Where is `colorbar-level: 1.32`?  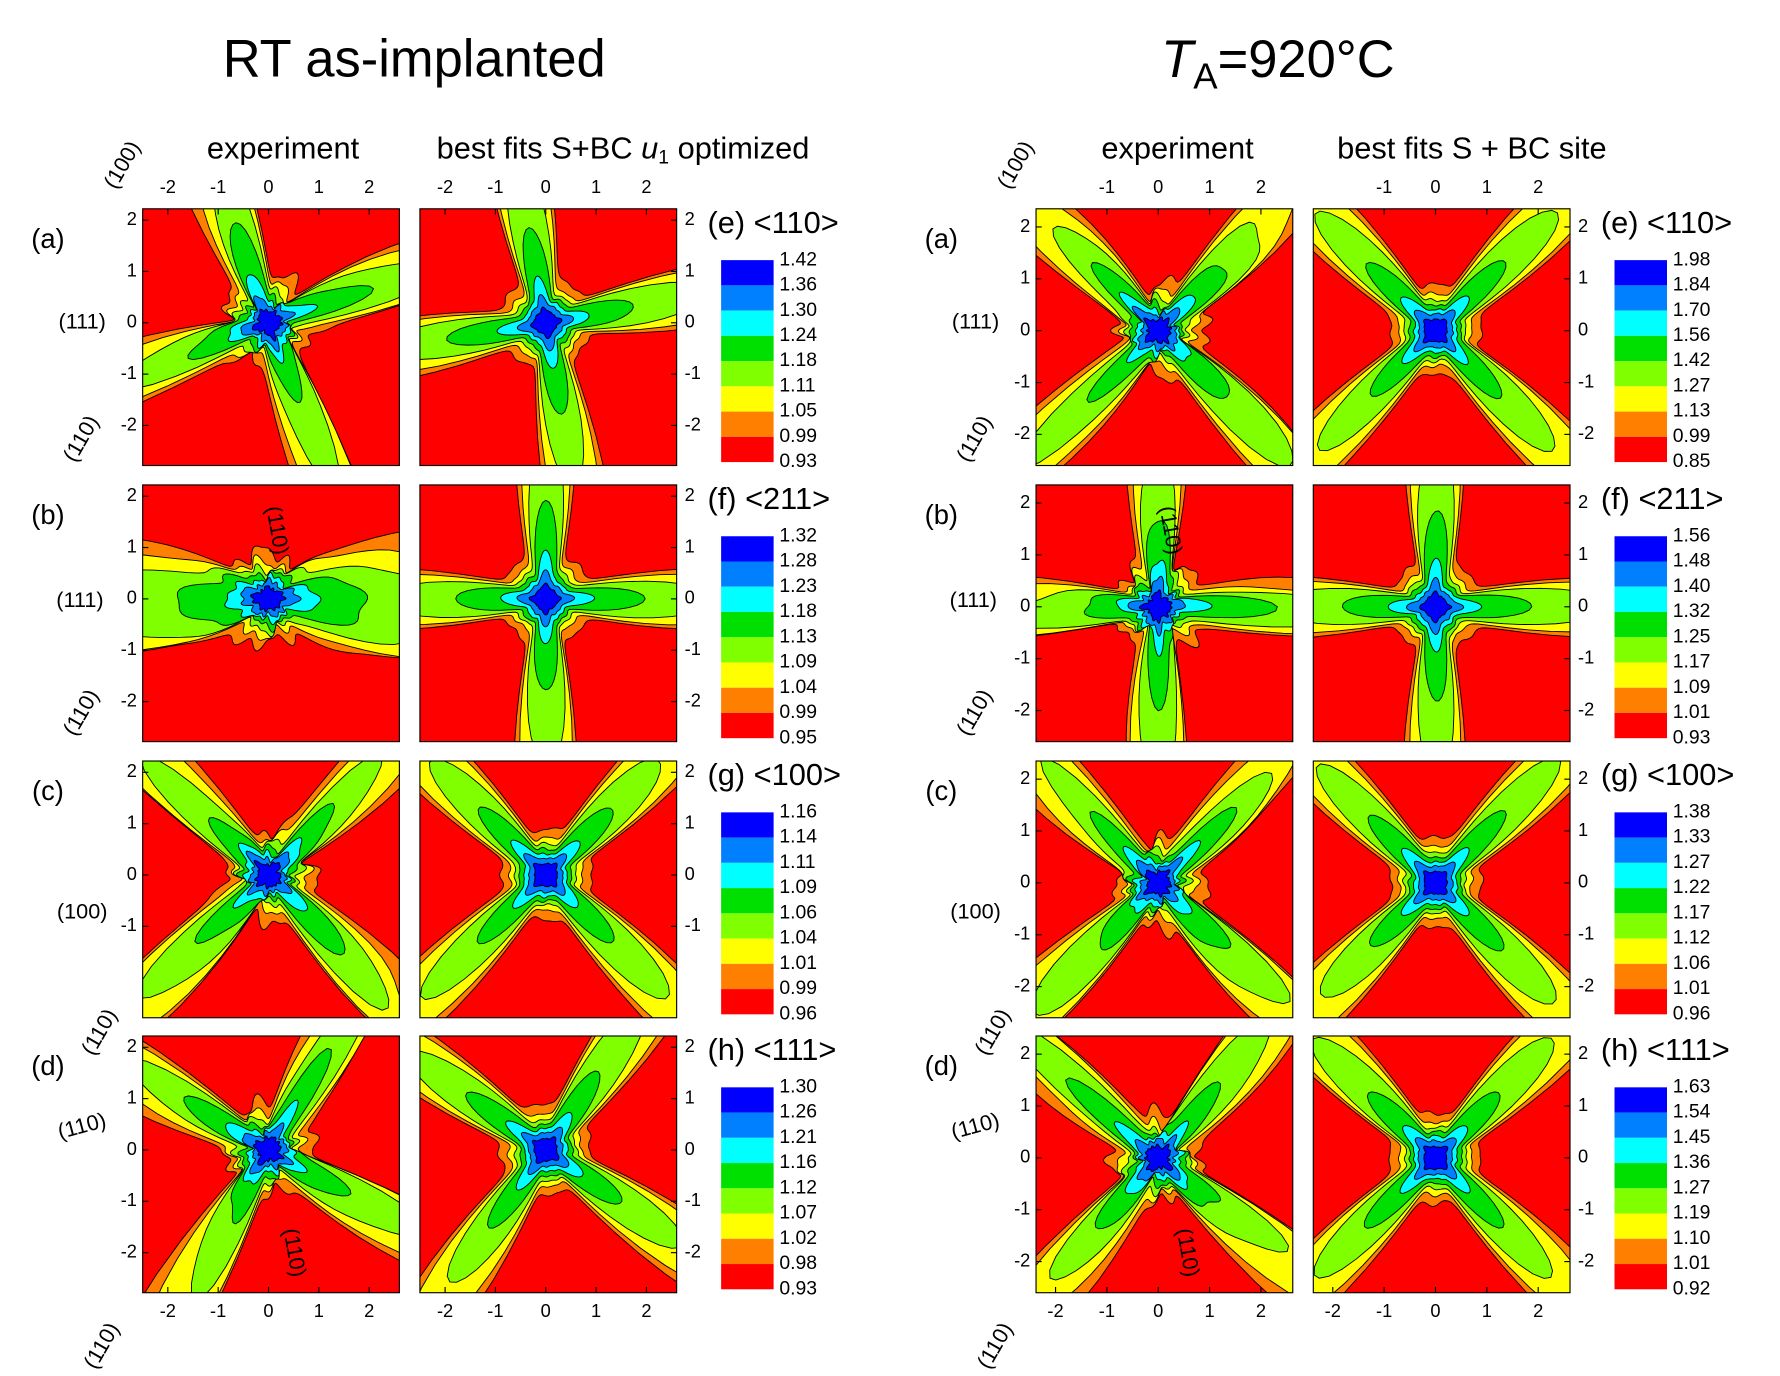
colorbar-level: 1.32 is located at coordinates (798, 535).